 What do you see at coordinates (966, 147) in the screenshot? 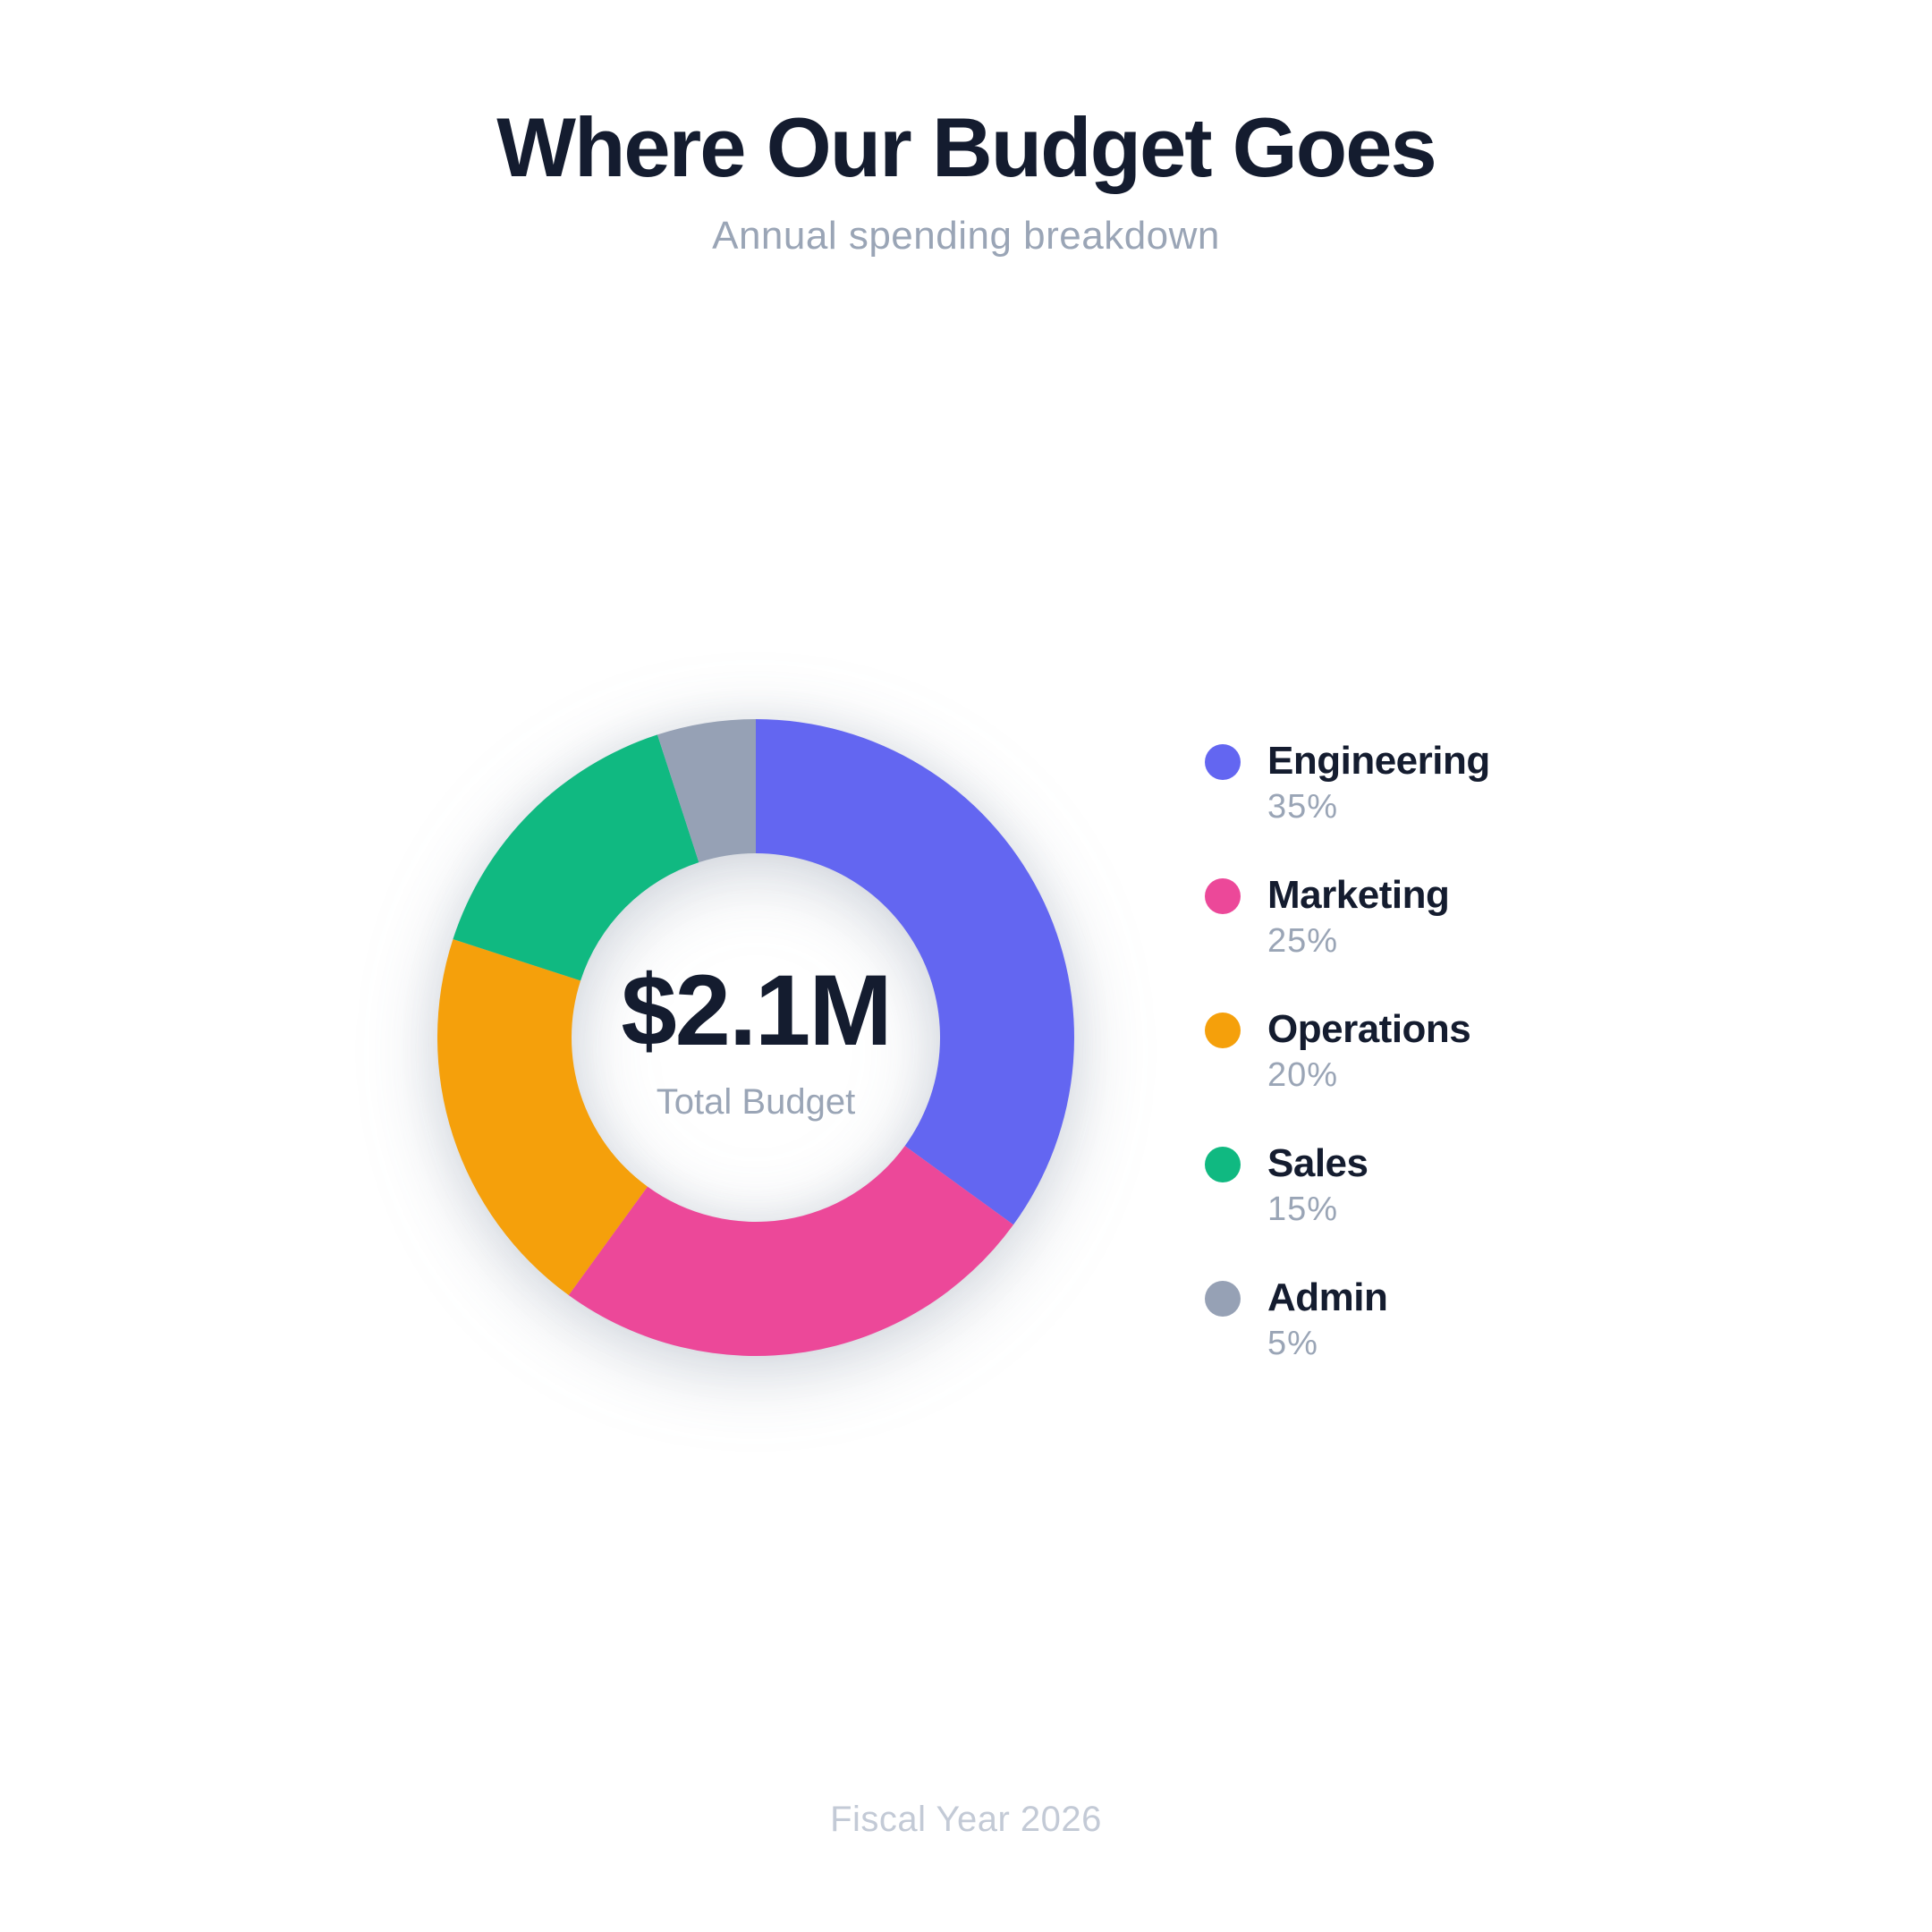
I see `page-title: Where Our Budget Goes` at bounding box center [966, 147].